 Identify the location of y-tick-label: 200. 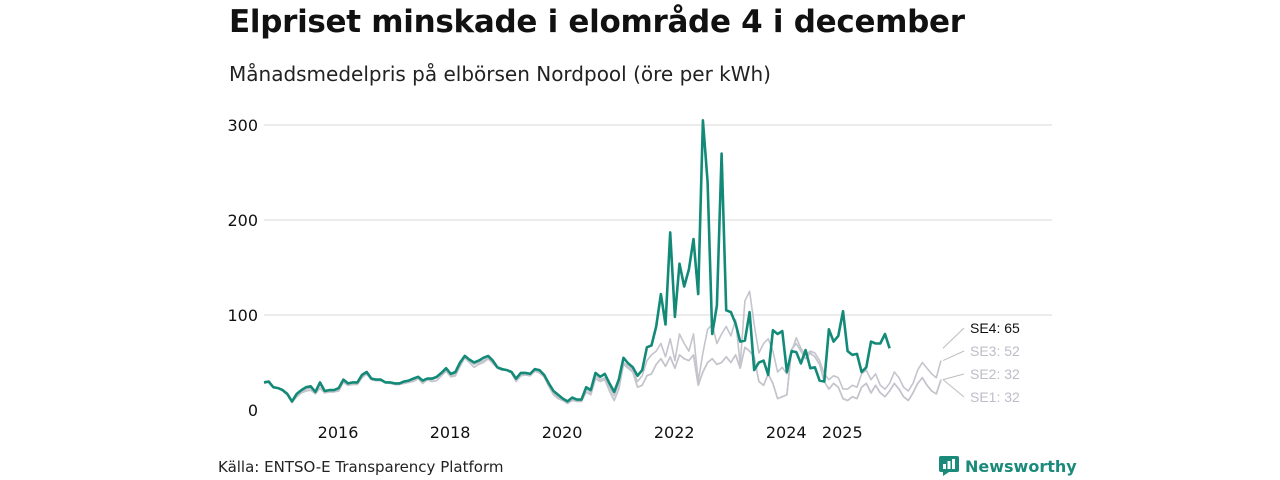
(242, 220).